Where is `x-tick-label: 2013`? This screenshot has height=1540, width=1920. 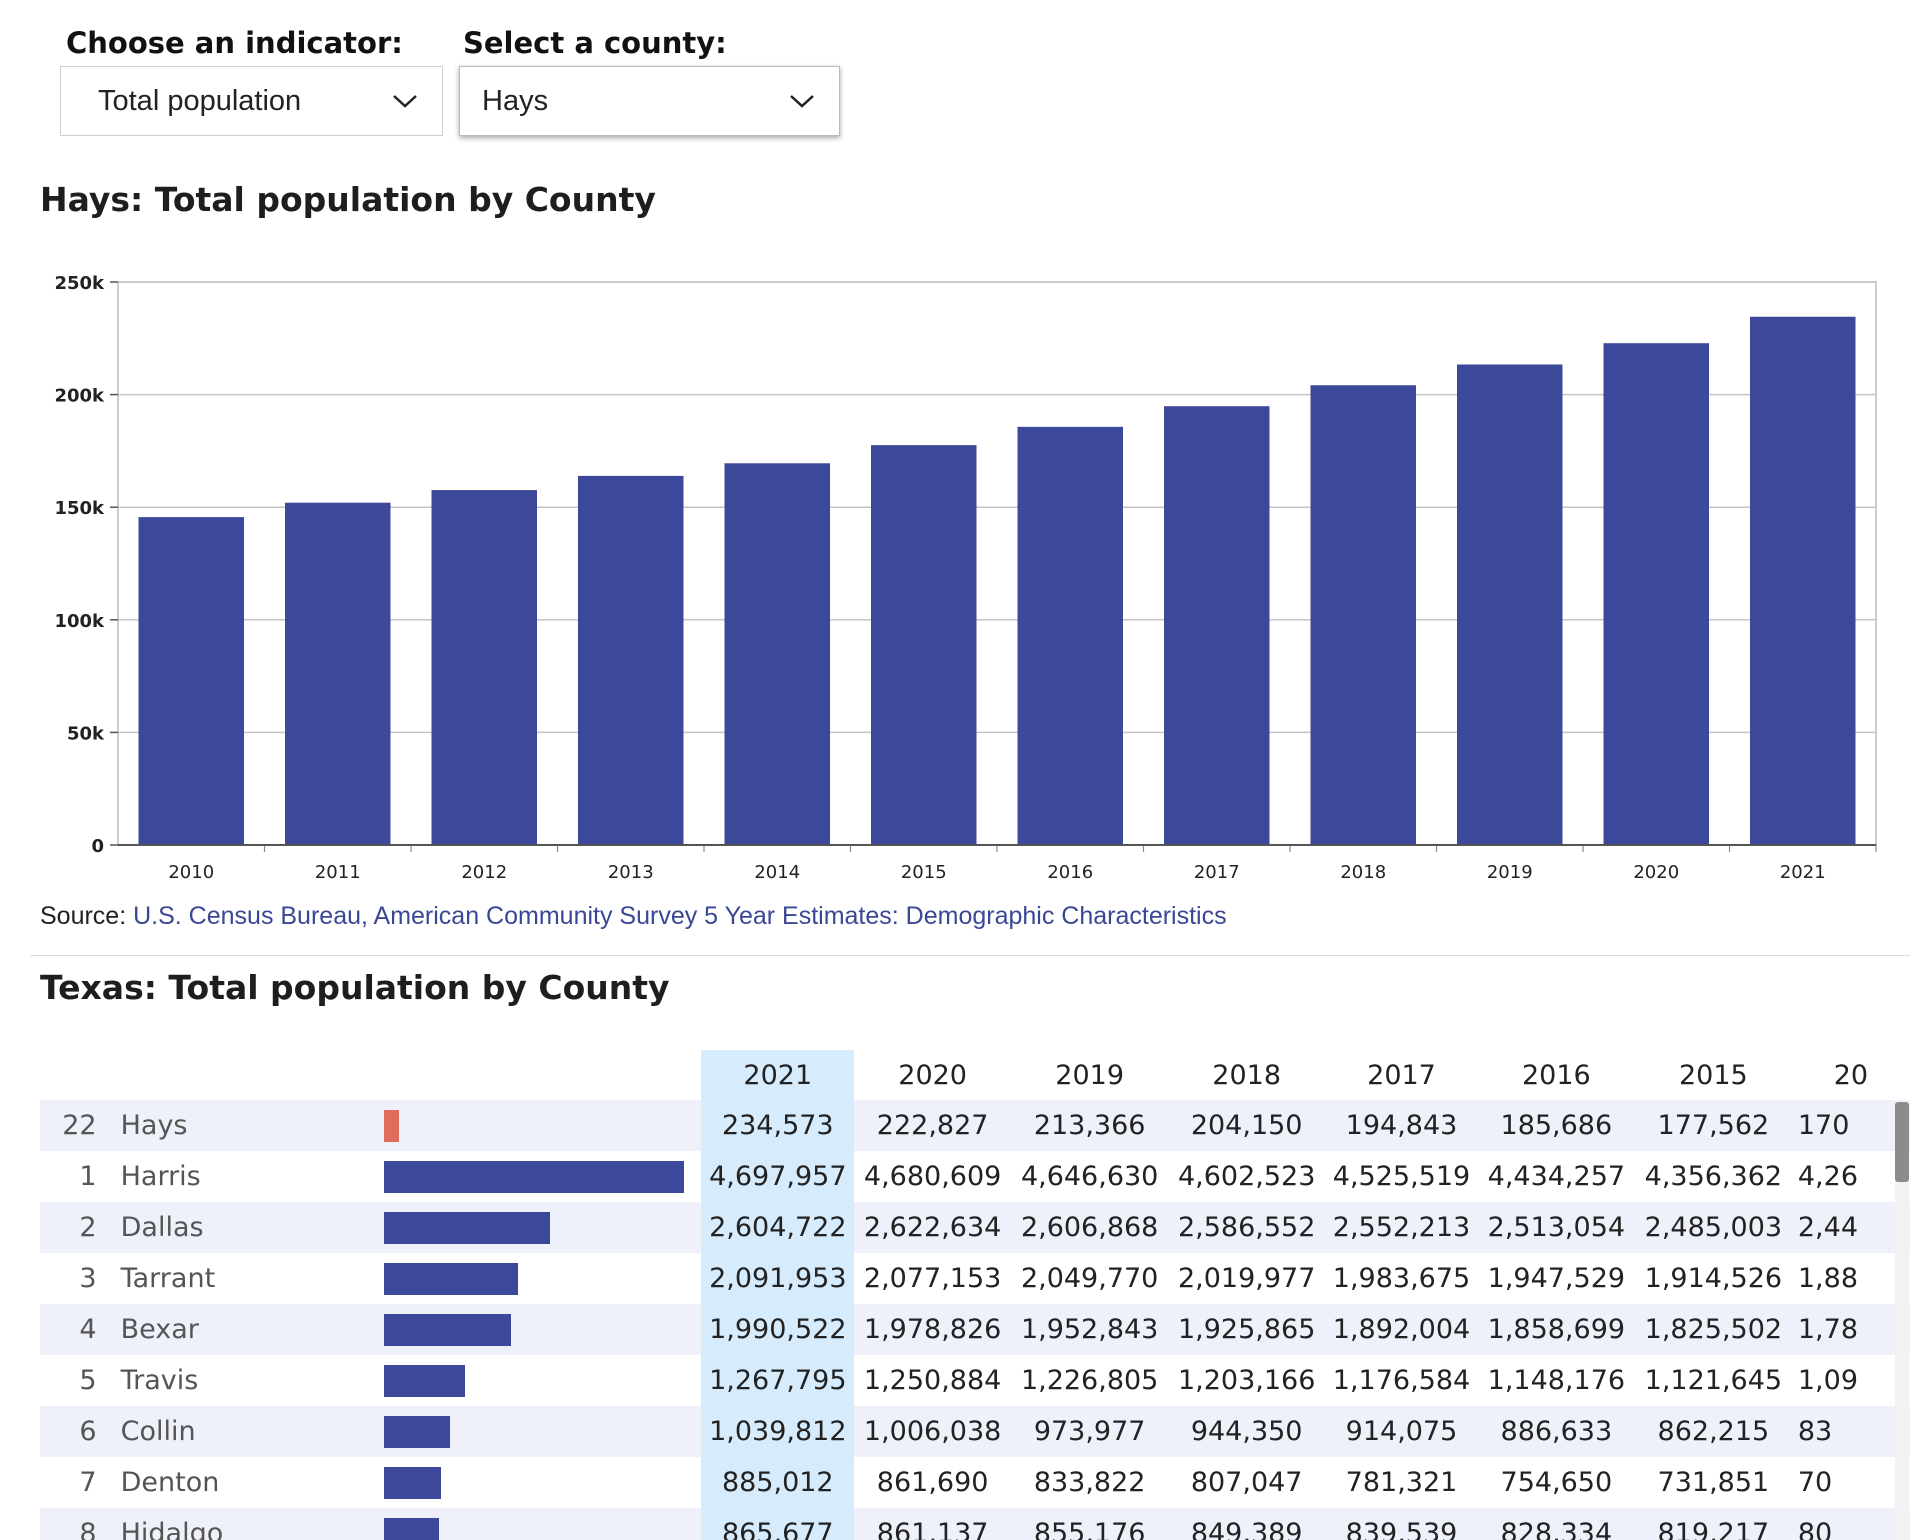 x-tick-label: 2013 is located at coordinates (631, 872).